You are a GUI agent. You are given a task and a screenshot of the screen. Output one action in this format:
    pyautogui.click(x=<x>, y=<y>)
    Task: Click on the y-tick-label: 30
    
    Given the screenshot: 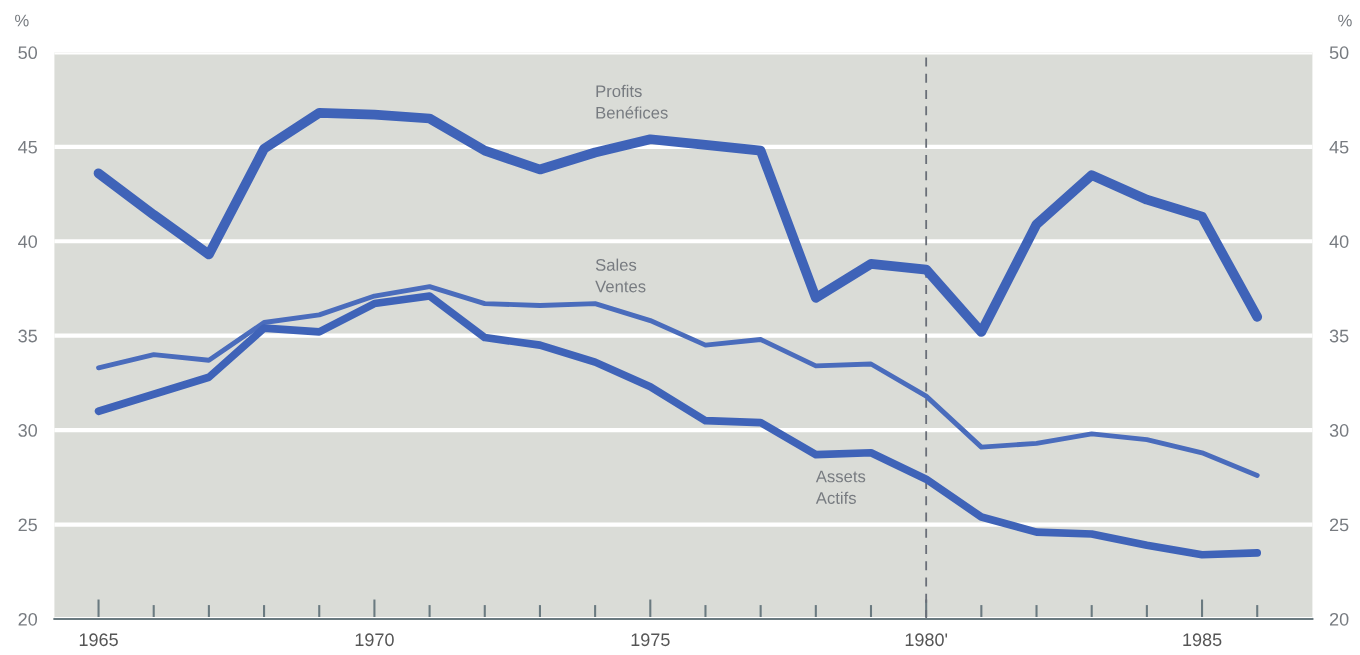 What is the action you would take?
    pyautogui.click(x=28, y=430)
    